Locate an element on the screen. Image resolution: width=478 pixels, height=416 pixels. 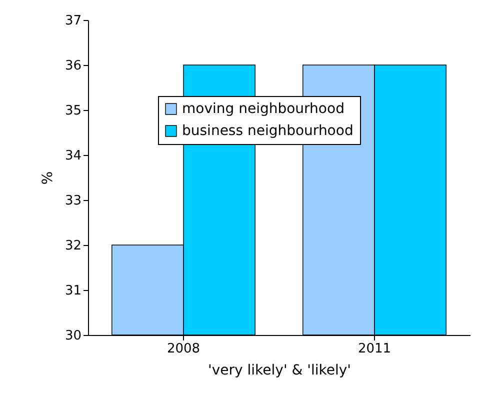
y-tick-label: 30 is located at coordinates (73, 336).